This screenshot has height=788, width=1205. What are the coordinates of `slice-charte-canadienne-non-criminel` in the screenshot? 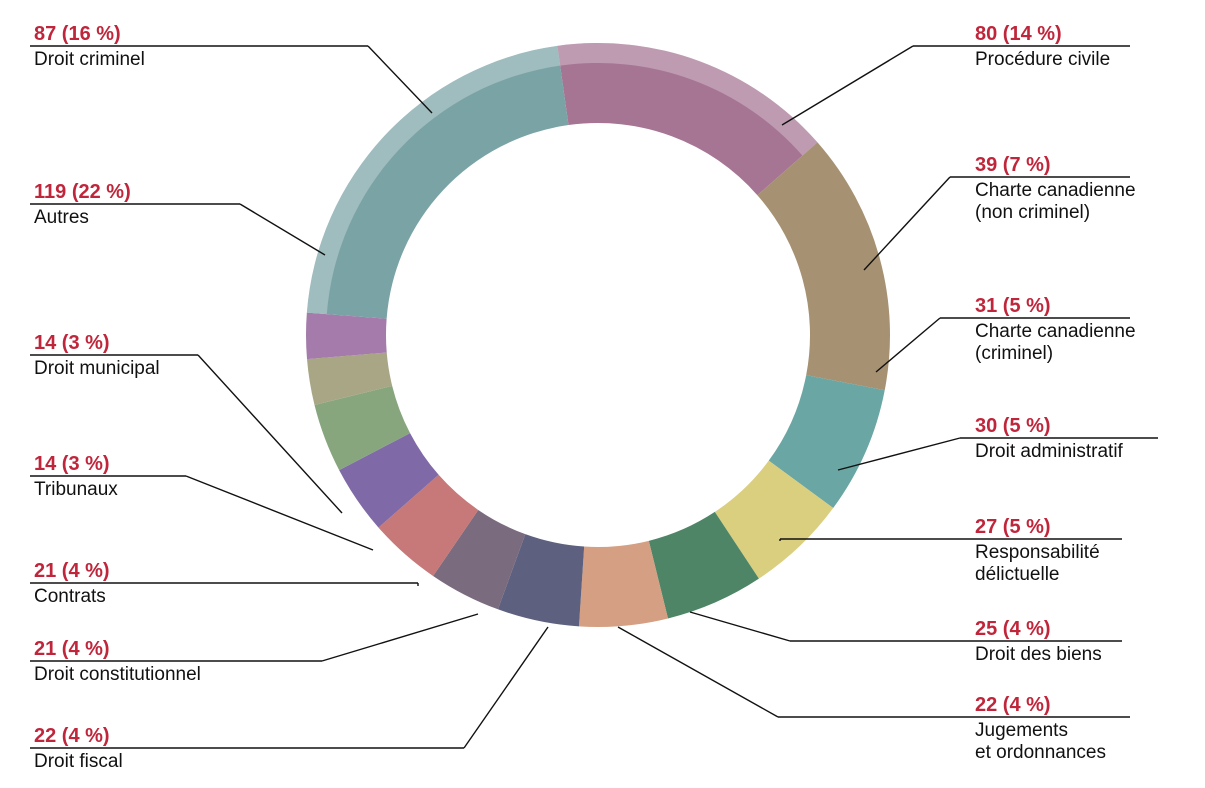 It's located at (826, 442).